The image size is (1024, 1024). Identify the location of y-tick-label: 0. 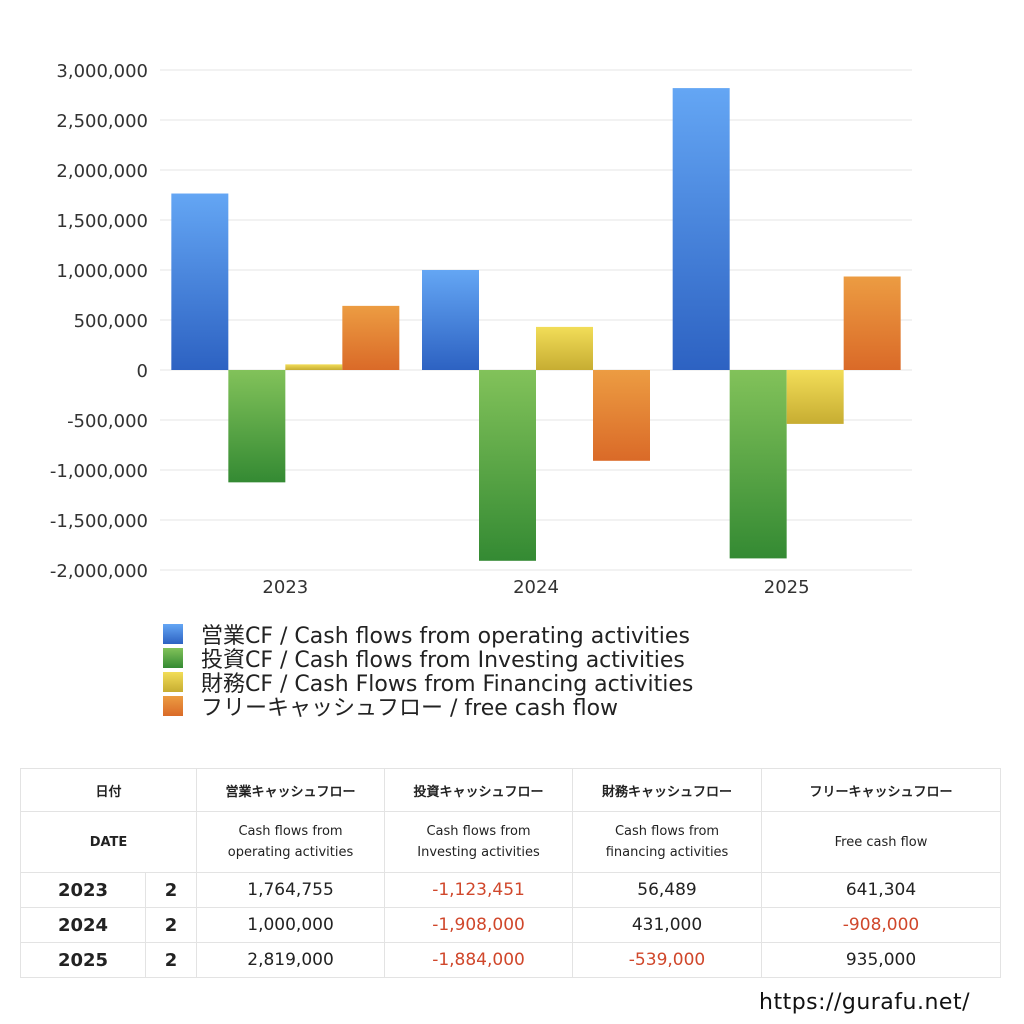
(142, 371).